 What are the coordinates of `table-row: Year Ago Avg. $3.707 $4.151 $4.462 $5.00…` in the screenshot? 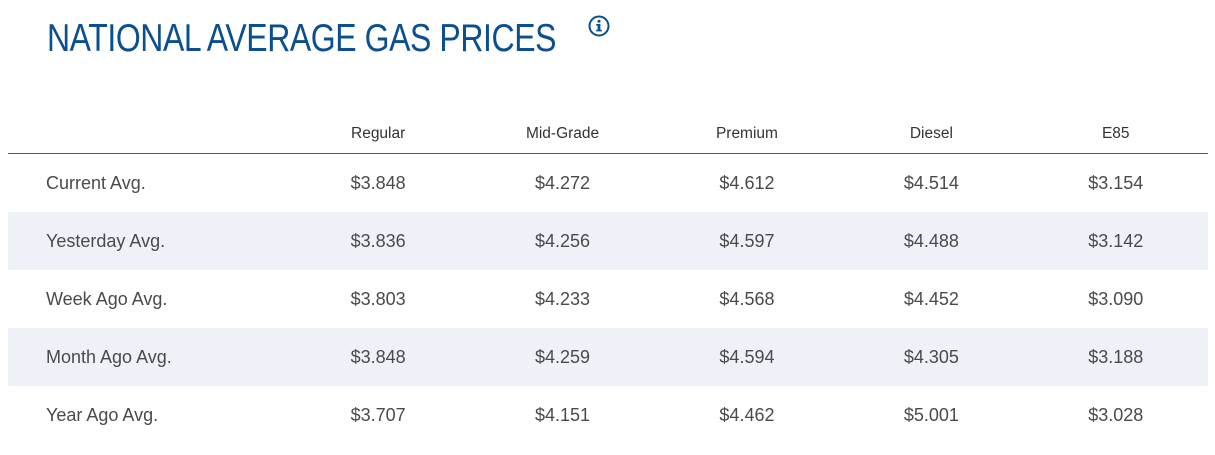 It's located at (608, 415).